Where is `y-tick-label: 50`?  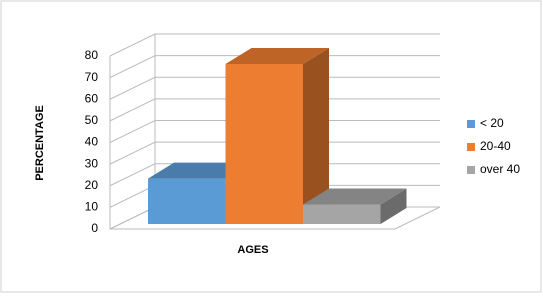
y-tick-label: 50 is located at coordinates (92, 120).